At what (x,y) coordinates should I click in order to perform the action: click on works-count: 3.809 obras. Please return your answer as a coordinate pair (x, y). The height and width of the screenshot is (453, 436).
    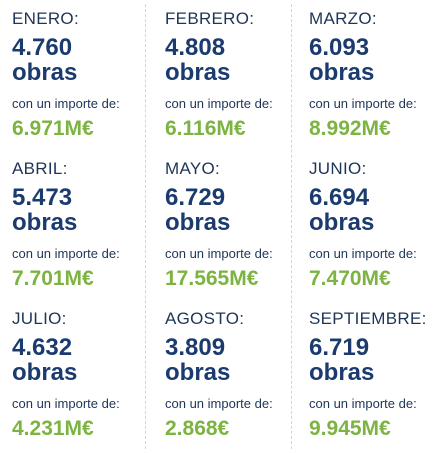
    Looking at the image, I should click on (198, 360).